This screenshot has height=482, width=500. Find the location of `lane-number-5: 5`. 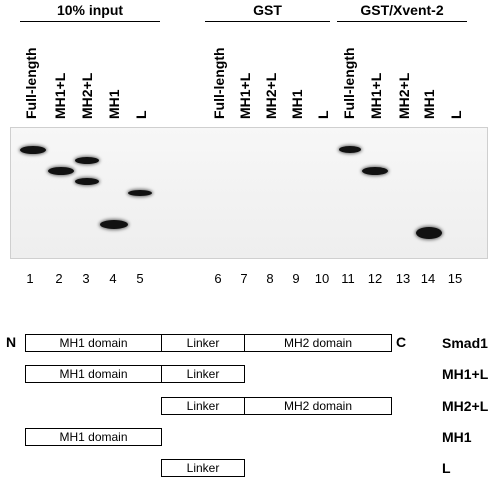

lane-number-5: 5 is located at coordinates (140, 278).